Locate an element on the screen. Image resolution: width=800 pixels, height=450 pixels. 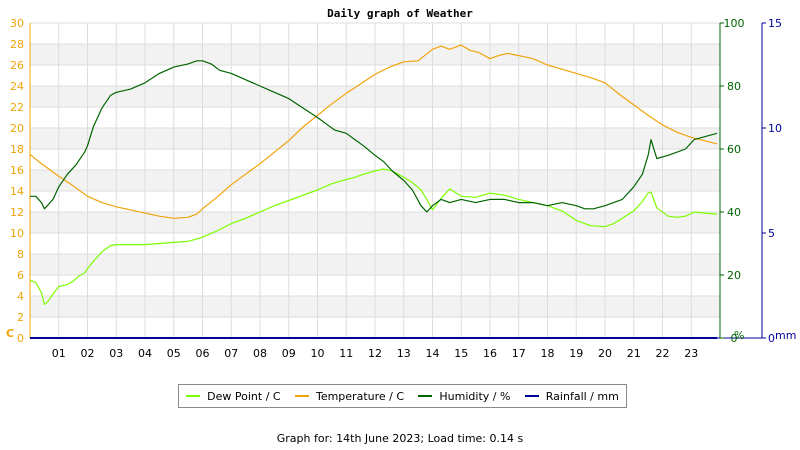
x-tick-label: 19 is located at coordinates (576, 353).